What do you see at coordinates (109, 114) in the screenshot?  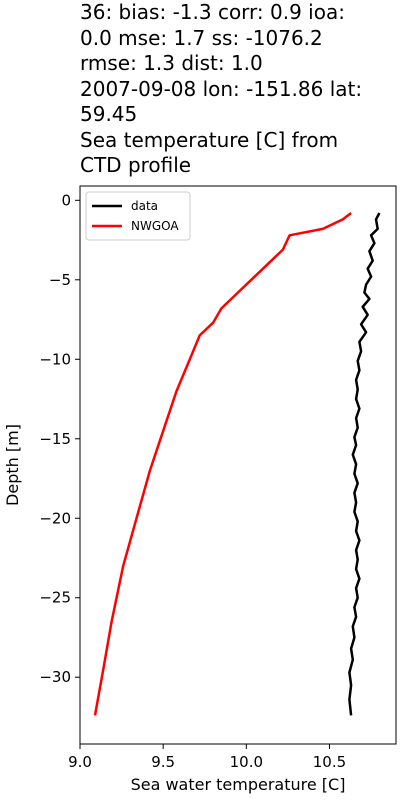 I see `title-line: 59.45` at bounding box center [109, 114].